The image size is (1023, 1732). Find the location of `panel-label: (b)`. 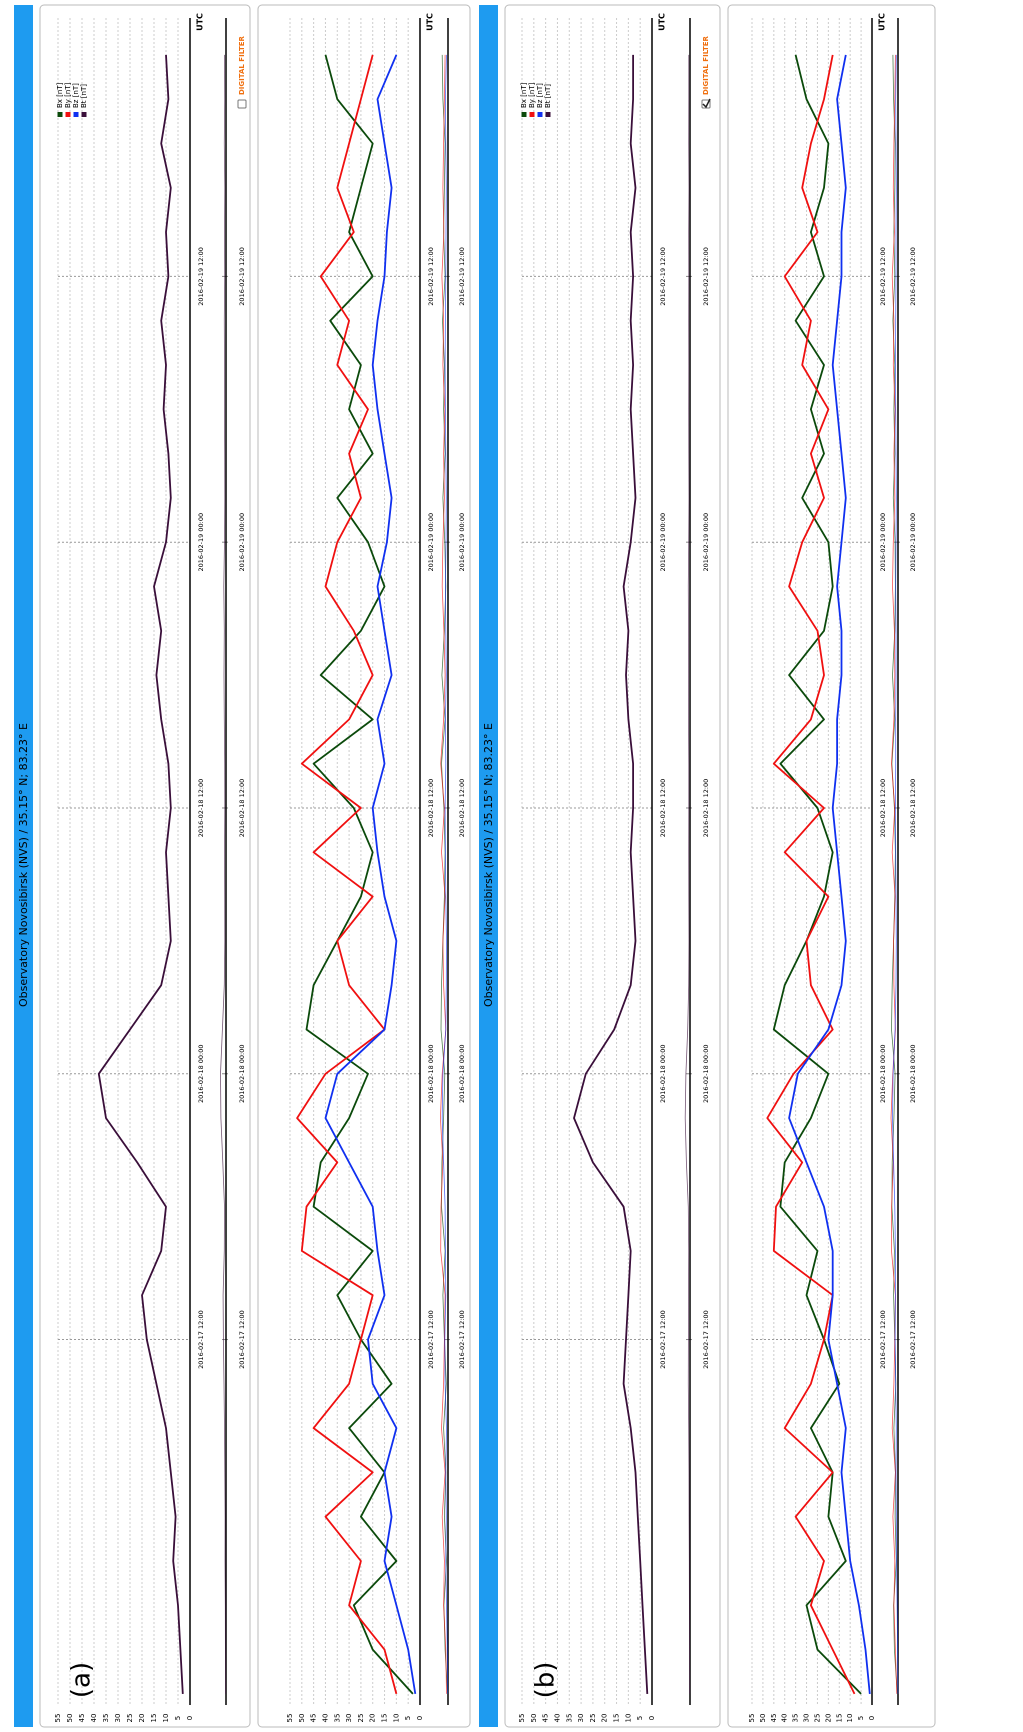

panel-label: (b) is located at coordinates (546, 1680).